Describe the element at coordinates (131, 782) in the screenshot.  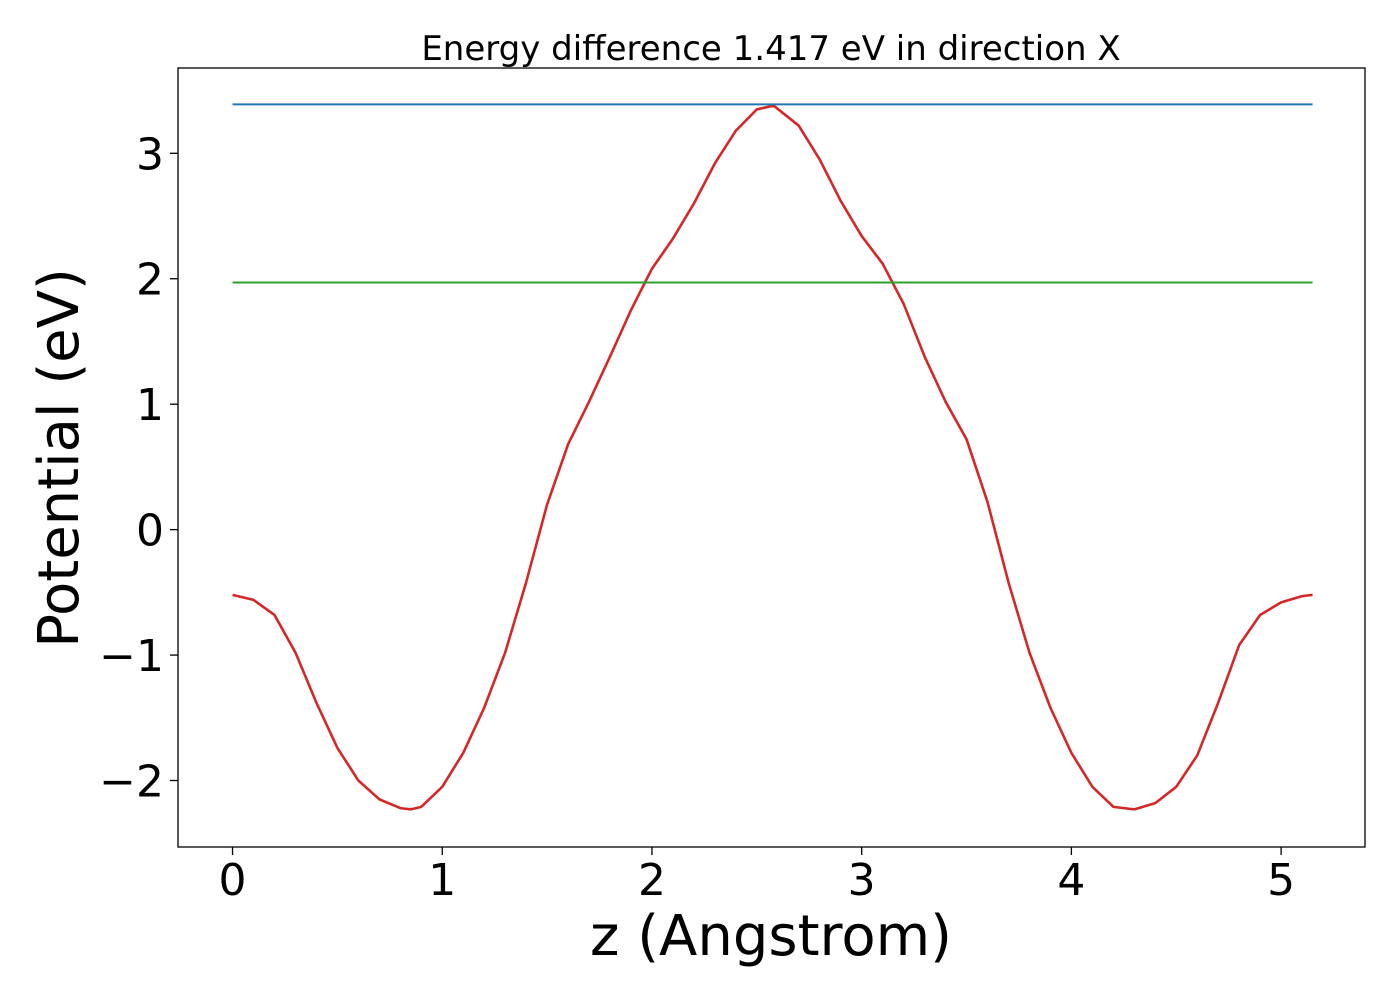
I see `y-tick-label: −2` at that location.